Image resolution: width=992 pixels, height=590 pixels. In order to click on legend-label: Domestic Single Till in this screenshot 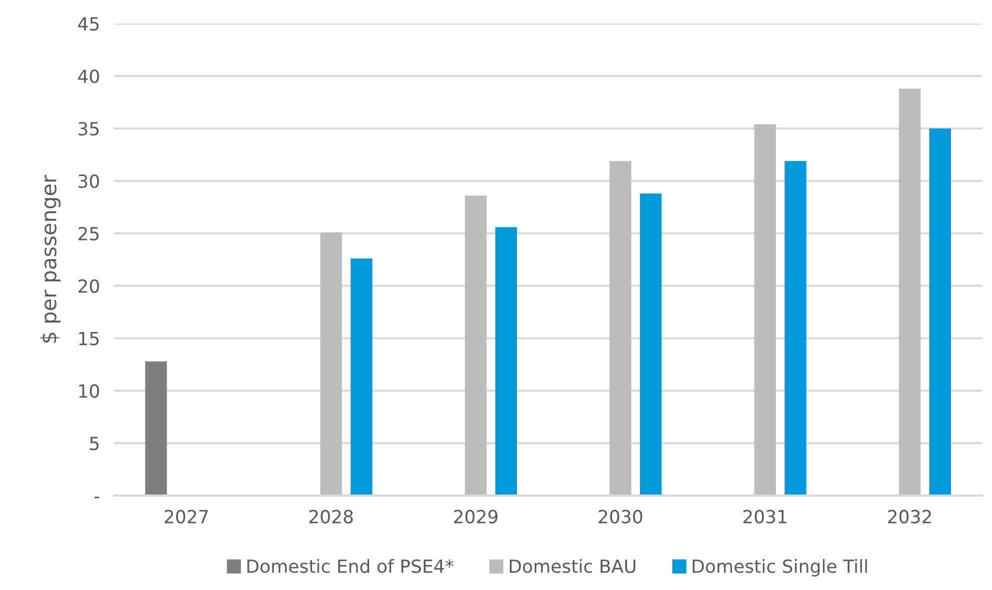, I will do `click(779, 568)`.